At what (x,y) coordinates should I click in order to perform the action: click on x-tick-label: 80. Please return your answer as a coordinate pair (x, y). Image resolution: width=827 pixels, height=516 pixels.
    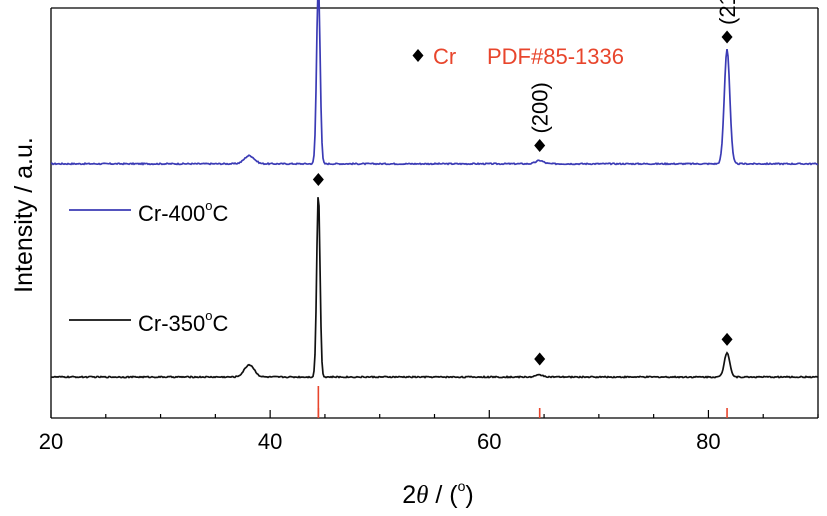
    Looking at the image, I should click on (708, 441).